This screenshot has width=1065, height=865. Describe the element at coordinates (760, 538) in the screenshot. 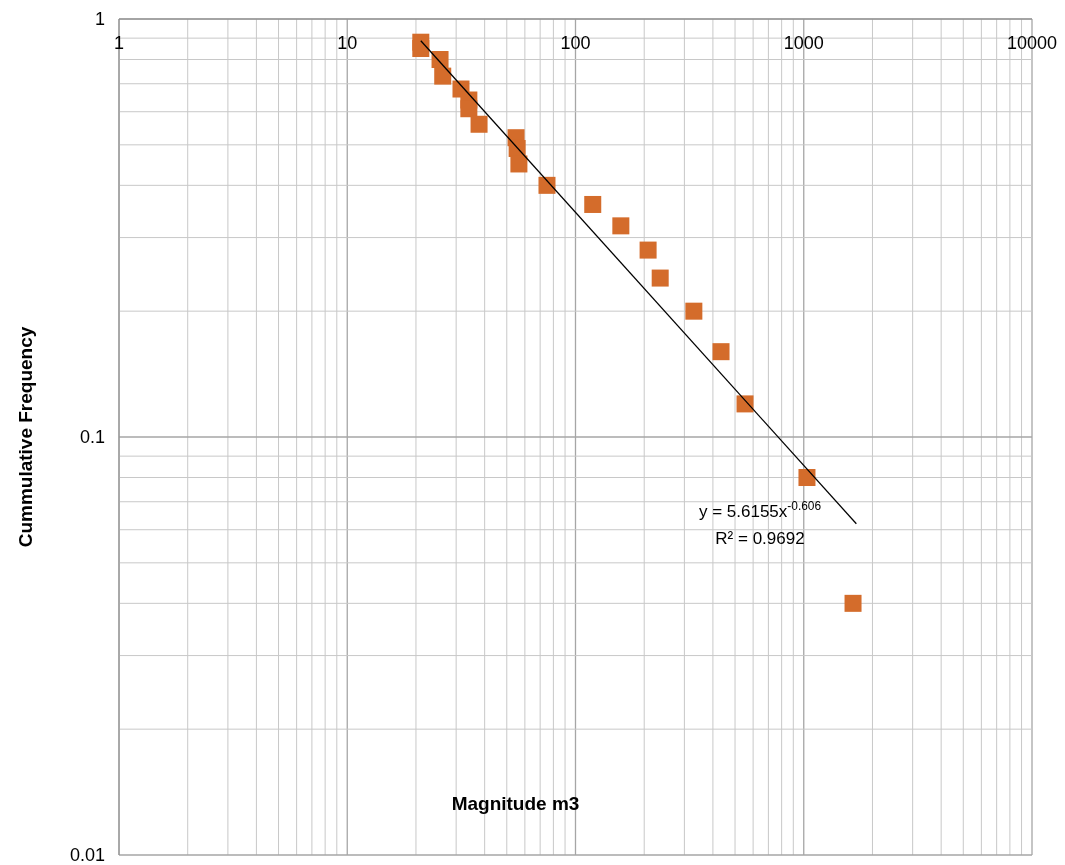

I see `annotation: R² = 0.9692` at that location.